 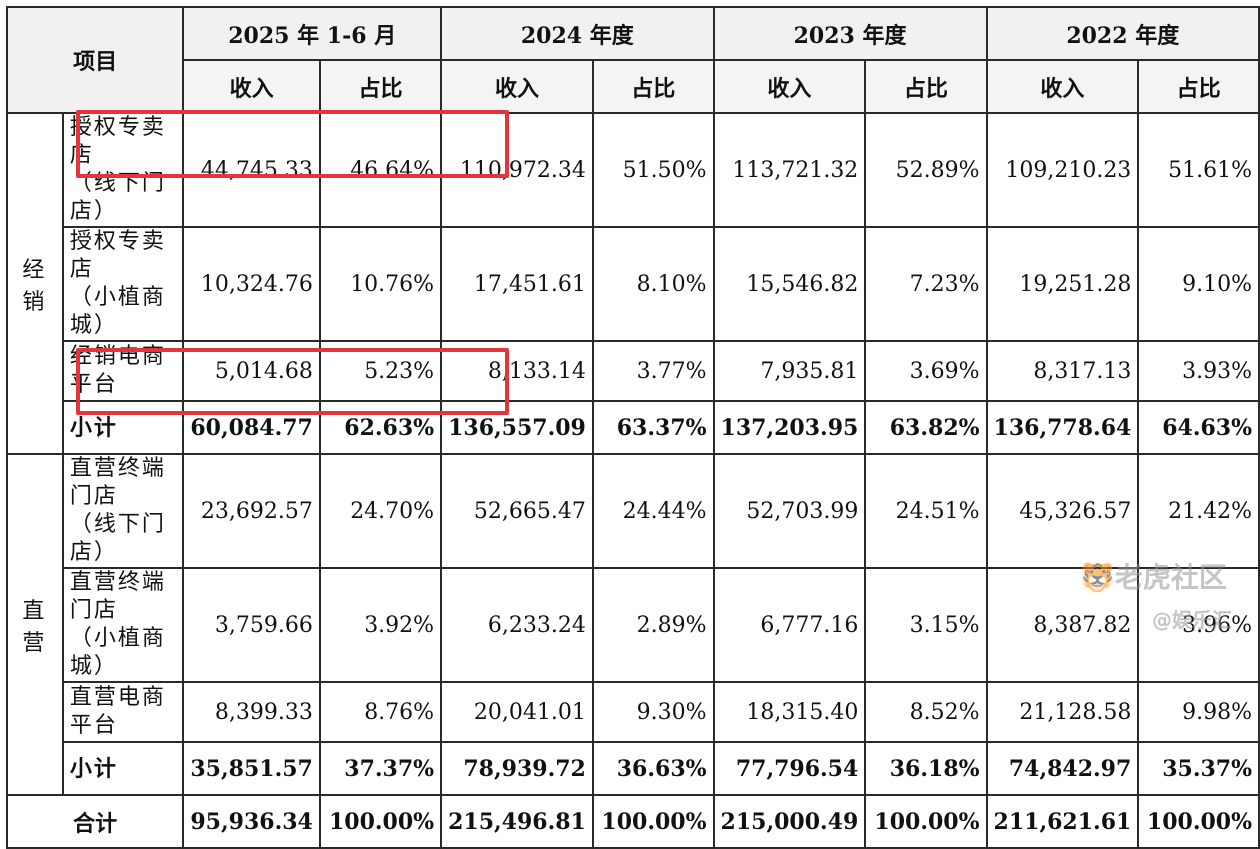 What do you see at coordinates (251, 427) in the screenshot?
I see `subtotal-income-cell: 60,084.77` at bounding box center [251, 427].